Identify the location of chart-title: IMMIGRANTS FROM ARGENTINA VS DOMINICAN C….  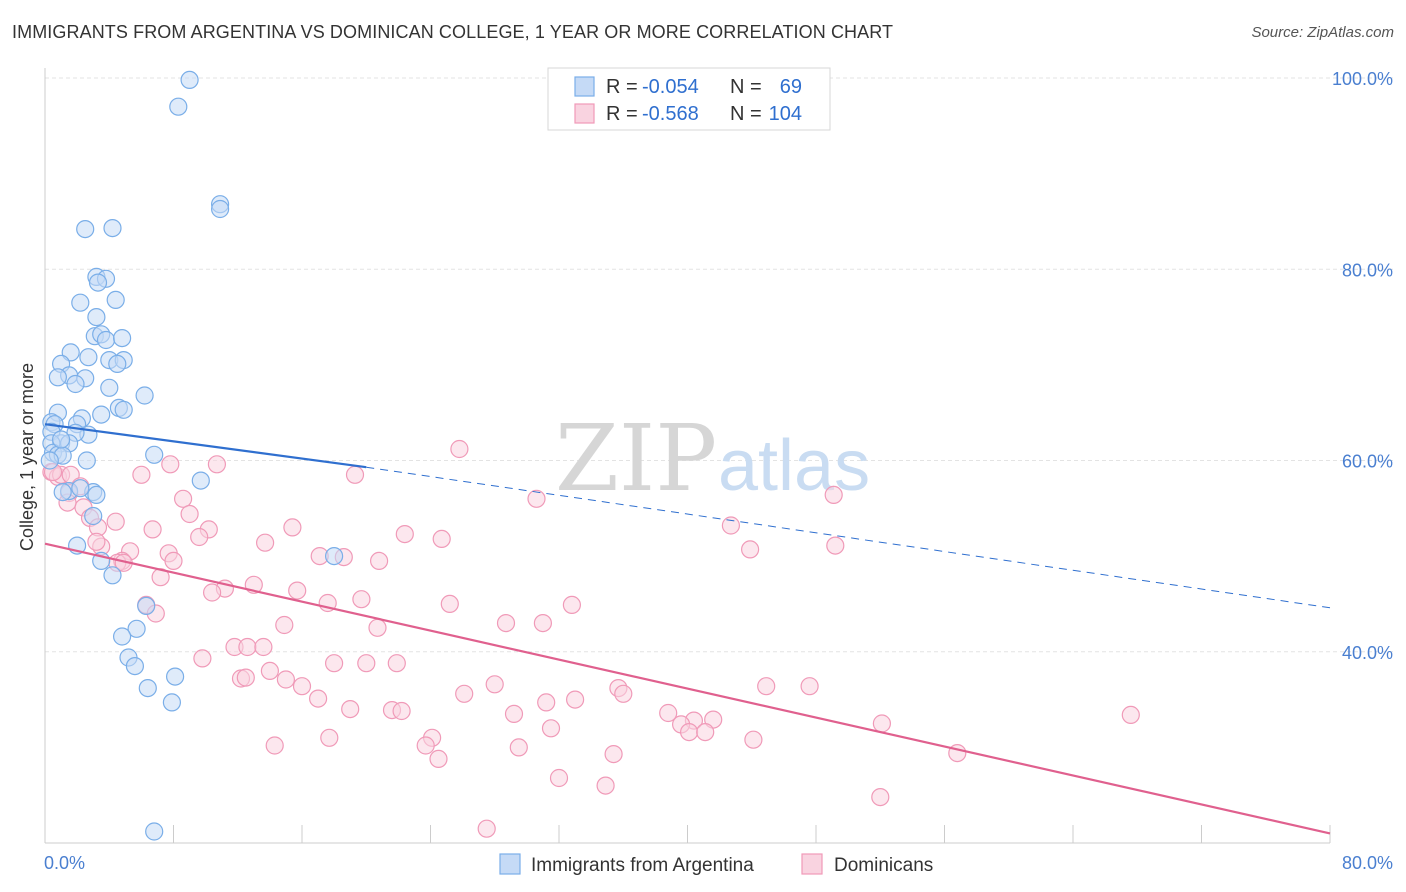
(453, 32).